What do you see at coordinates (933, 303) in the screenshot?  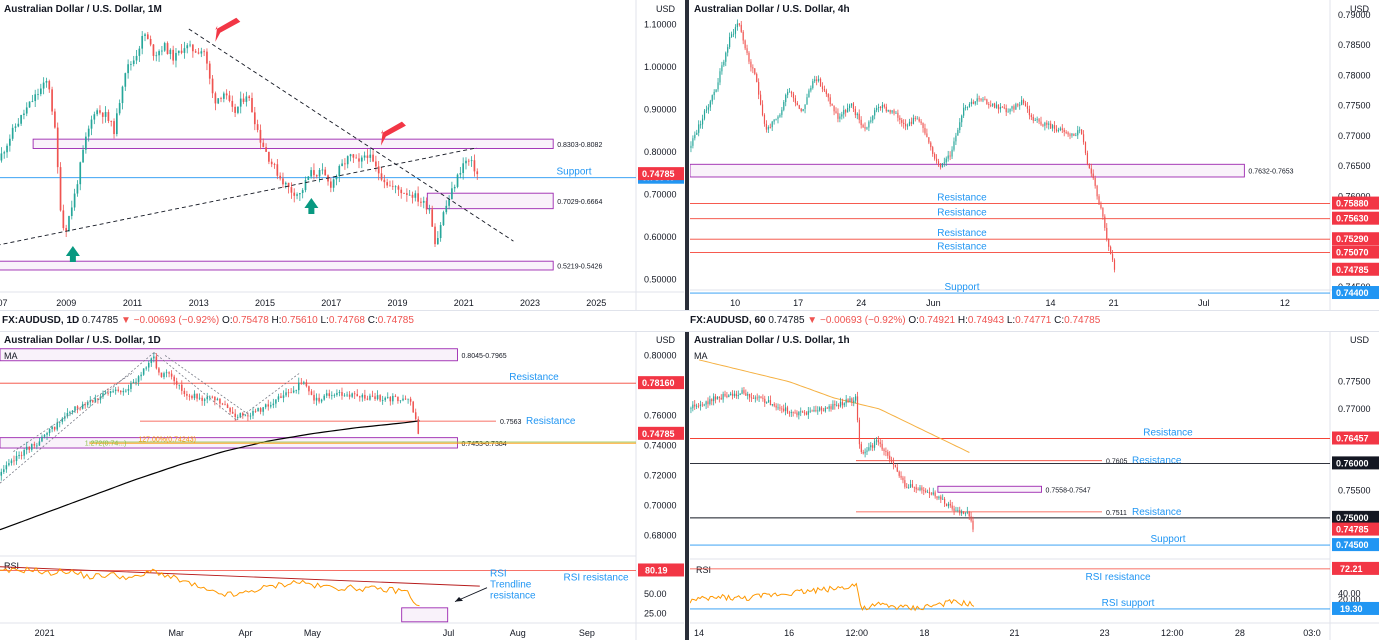 I see `x-tick-label: Jun` at bounding box center [933, 303].